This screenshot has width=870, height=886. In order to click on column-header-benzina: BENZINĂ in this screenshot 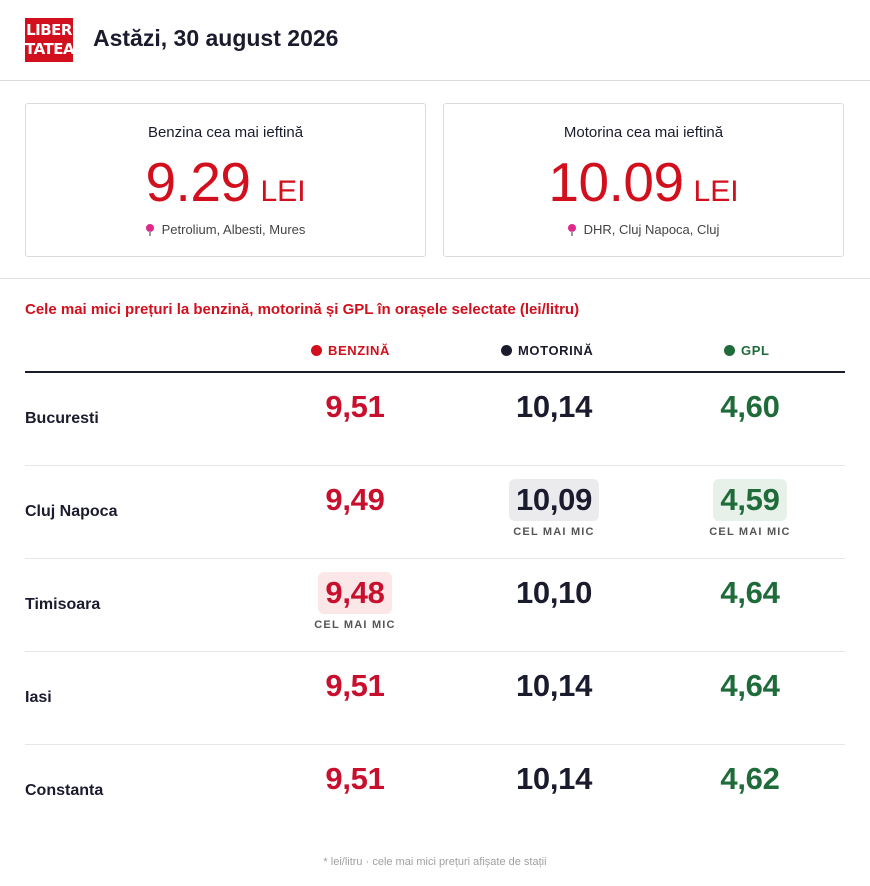, I will do `click(350, 350)`.